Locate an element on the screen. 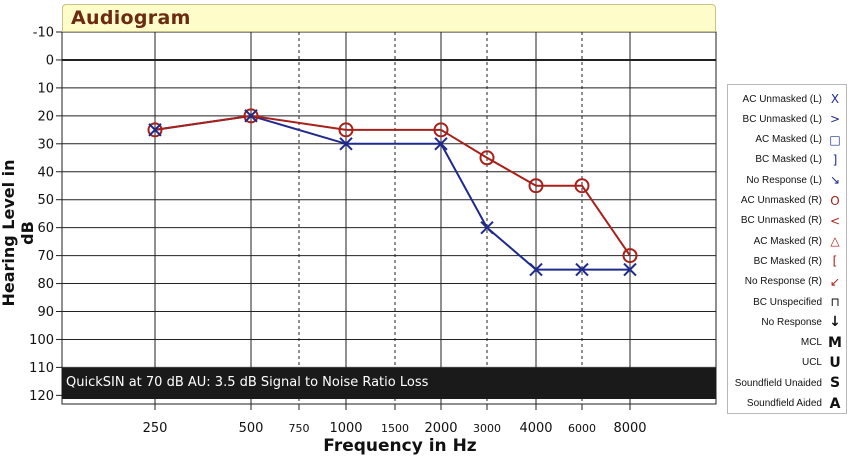 The height and width of the screenshot is (460, 860). x-axis-label: Frequency in Hz is located at coordinates (400, 446).